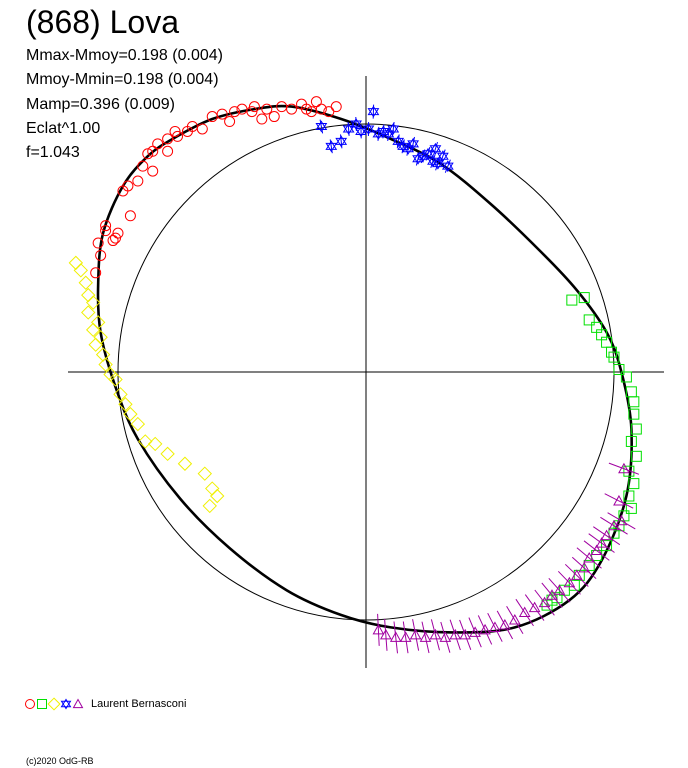 Image resolution: width=688 pixels, height=768 pixels. I want to click on diamond-series, so click(146, 384).